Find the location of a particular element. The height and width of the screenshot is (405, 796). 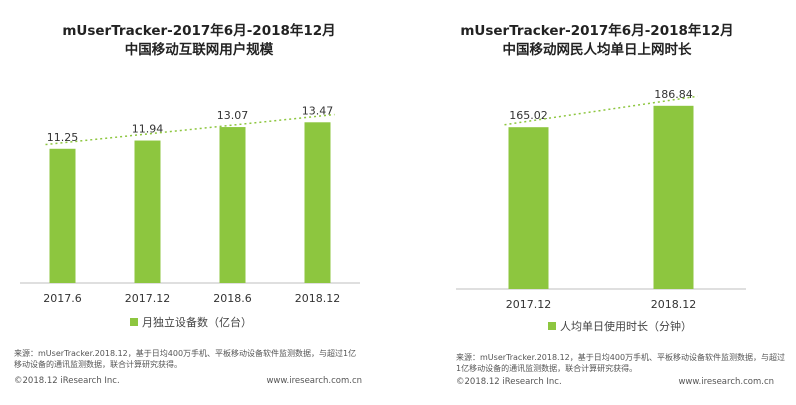

trend-line is located at coordinates (190, 129).